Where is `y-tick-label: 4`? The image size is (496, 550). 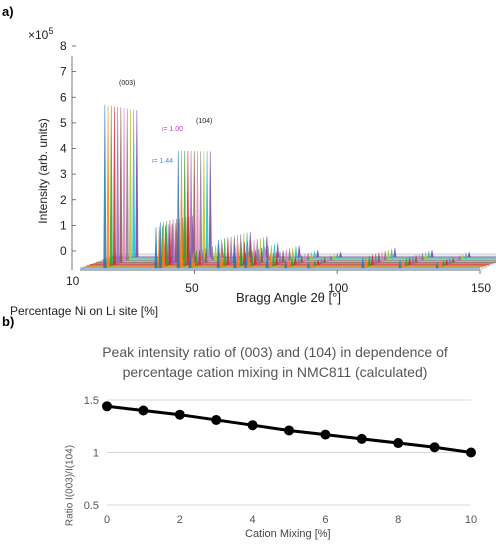
y-tick-label: 4 is located at coordinates (63, 149).